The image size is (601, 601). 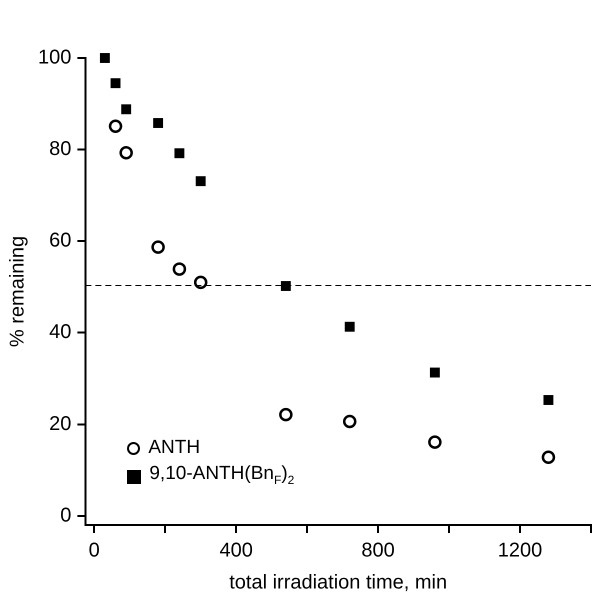 What do you see at coordinates (55, 57) in the screenshot?
I see `y-tick-label: 100` at bounding box center [55, 57].